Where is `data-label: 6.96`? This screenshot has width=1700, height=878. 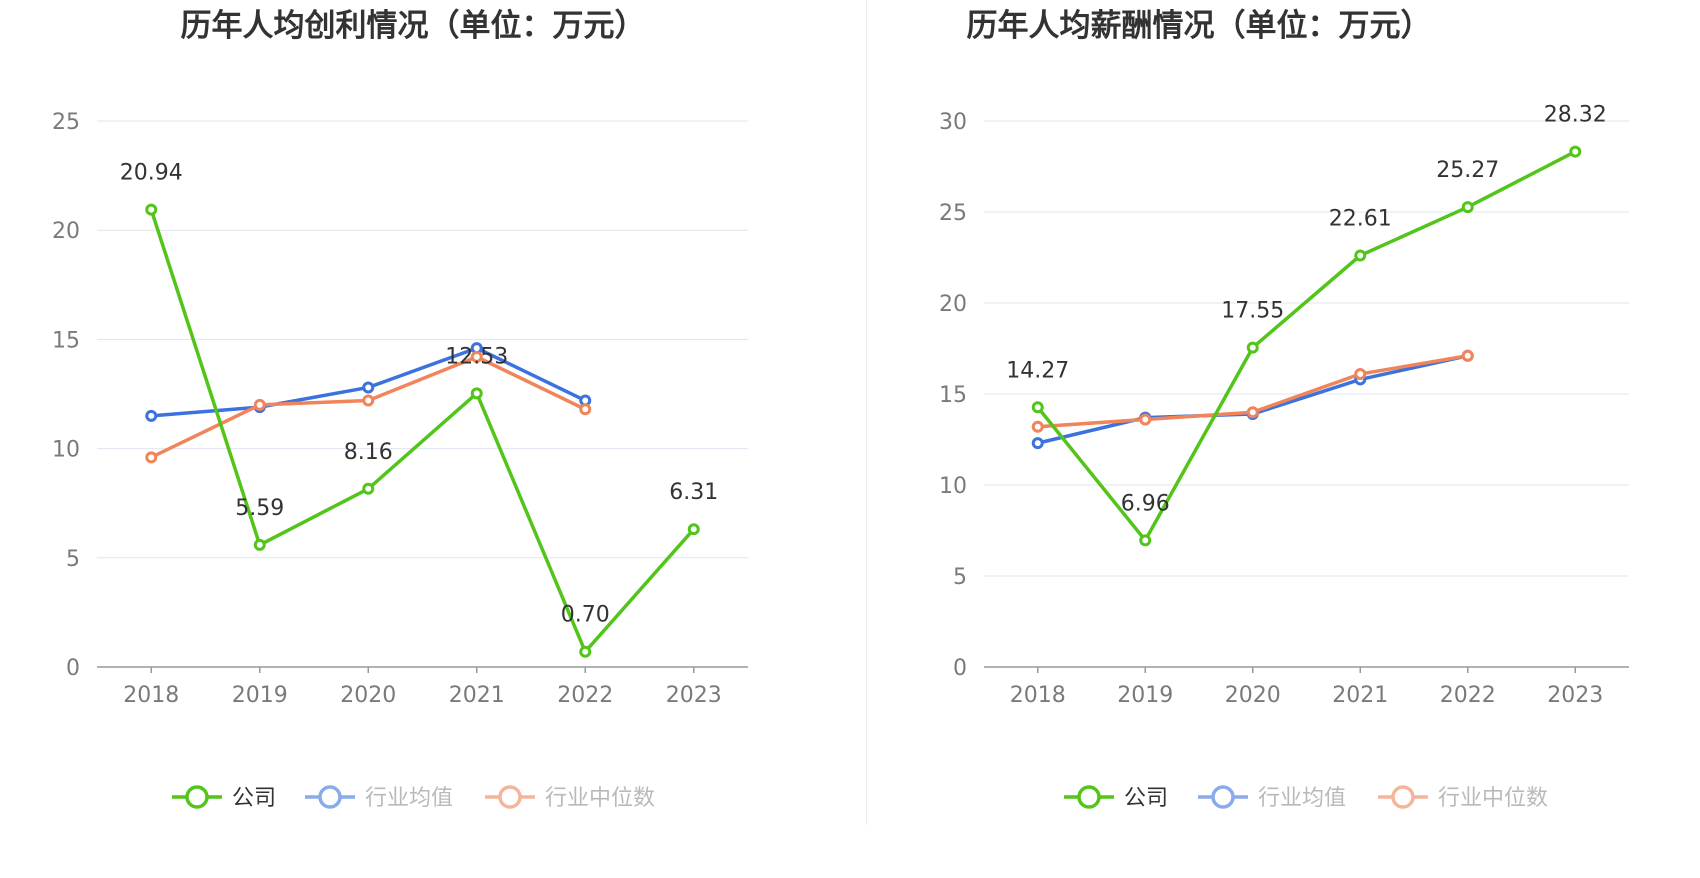
data-label: 6.96 is located at coordinates (1145, 503).